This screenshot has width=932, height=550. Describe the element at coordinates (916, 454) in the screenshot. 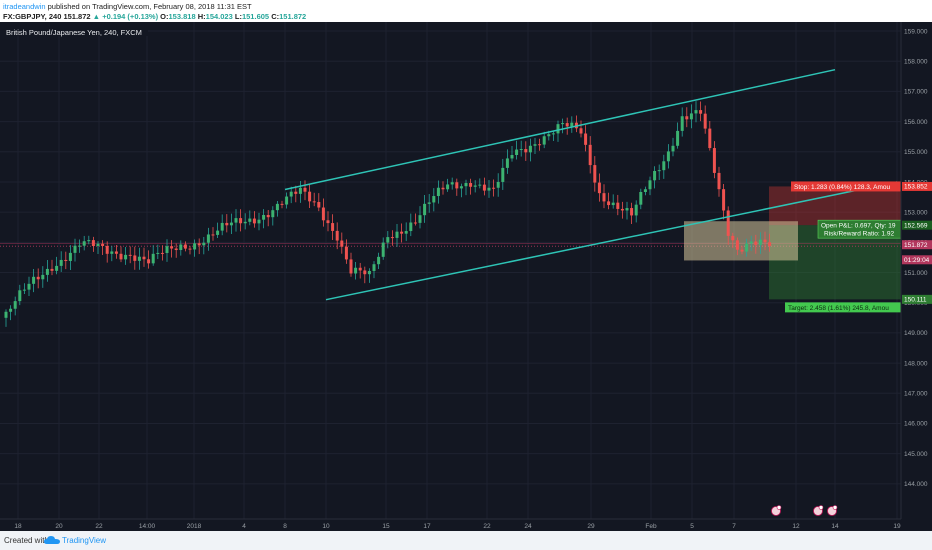

I see `price-tick-label: 145.000` at that location.